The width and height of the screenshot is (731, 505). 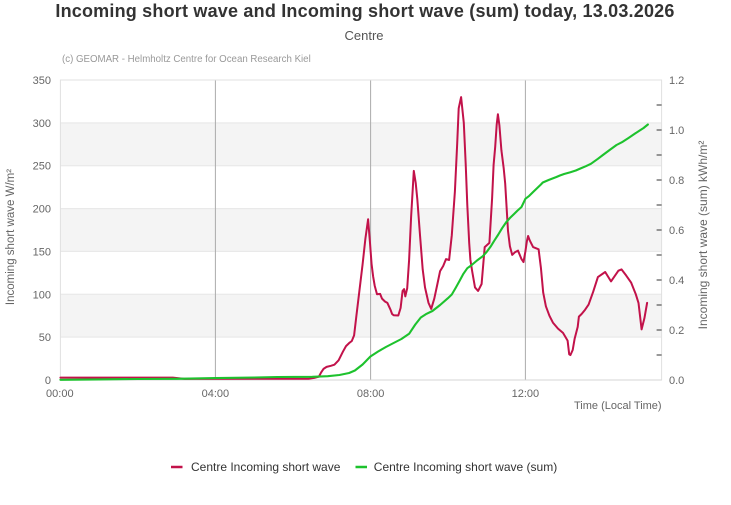 What do you see at coordinates (618, 406) in the screenshot?
I see `svg-text: Time (Local Time)` at bounding box center [618, 406].